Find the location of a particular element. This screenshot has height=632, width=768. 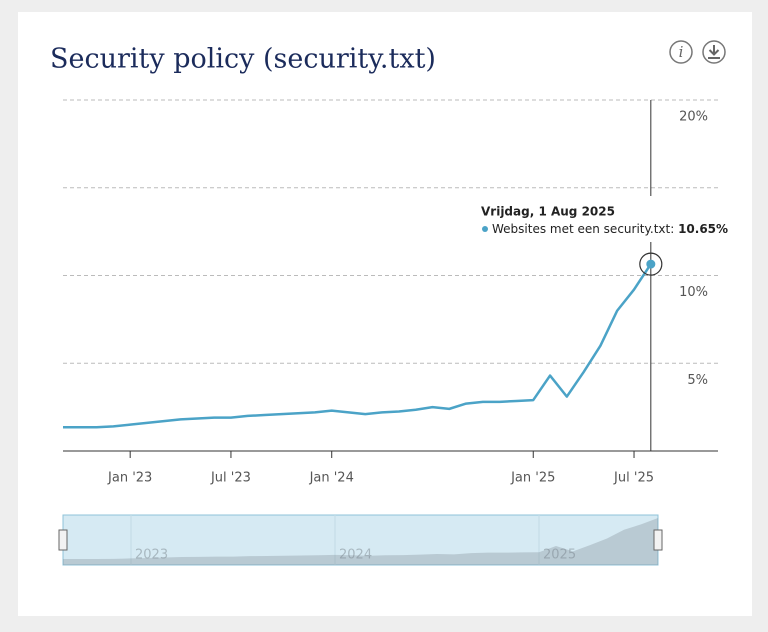

tooltip-dot is located at coordinates (485, 229).